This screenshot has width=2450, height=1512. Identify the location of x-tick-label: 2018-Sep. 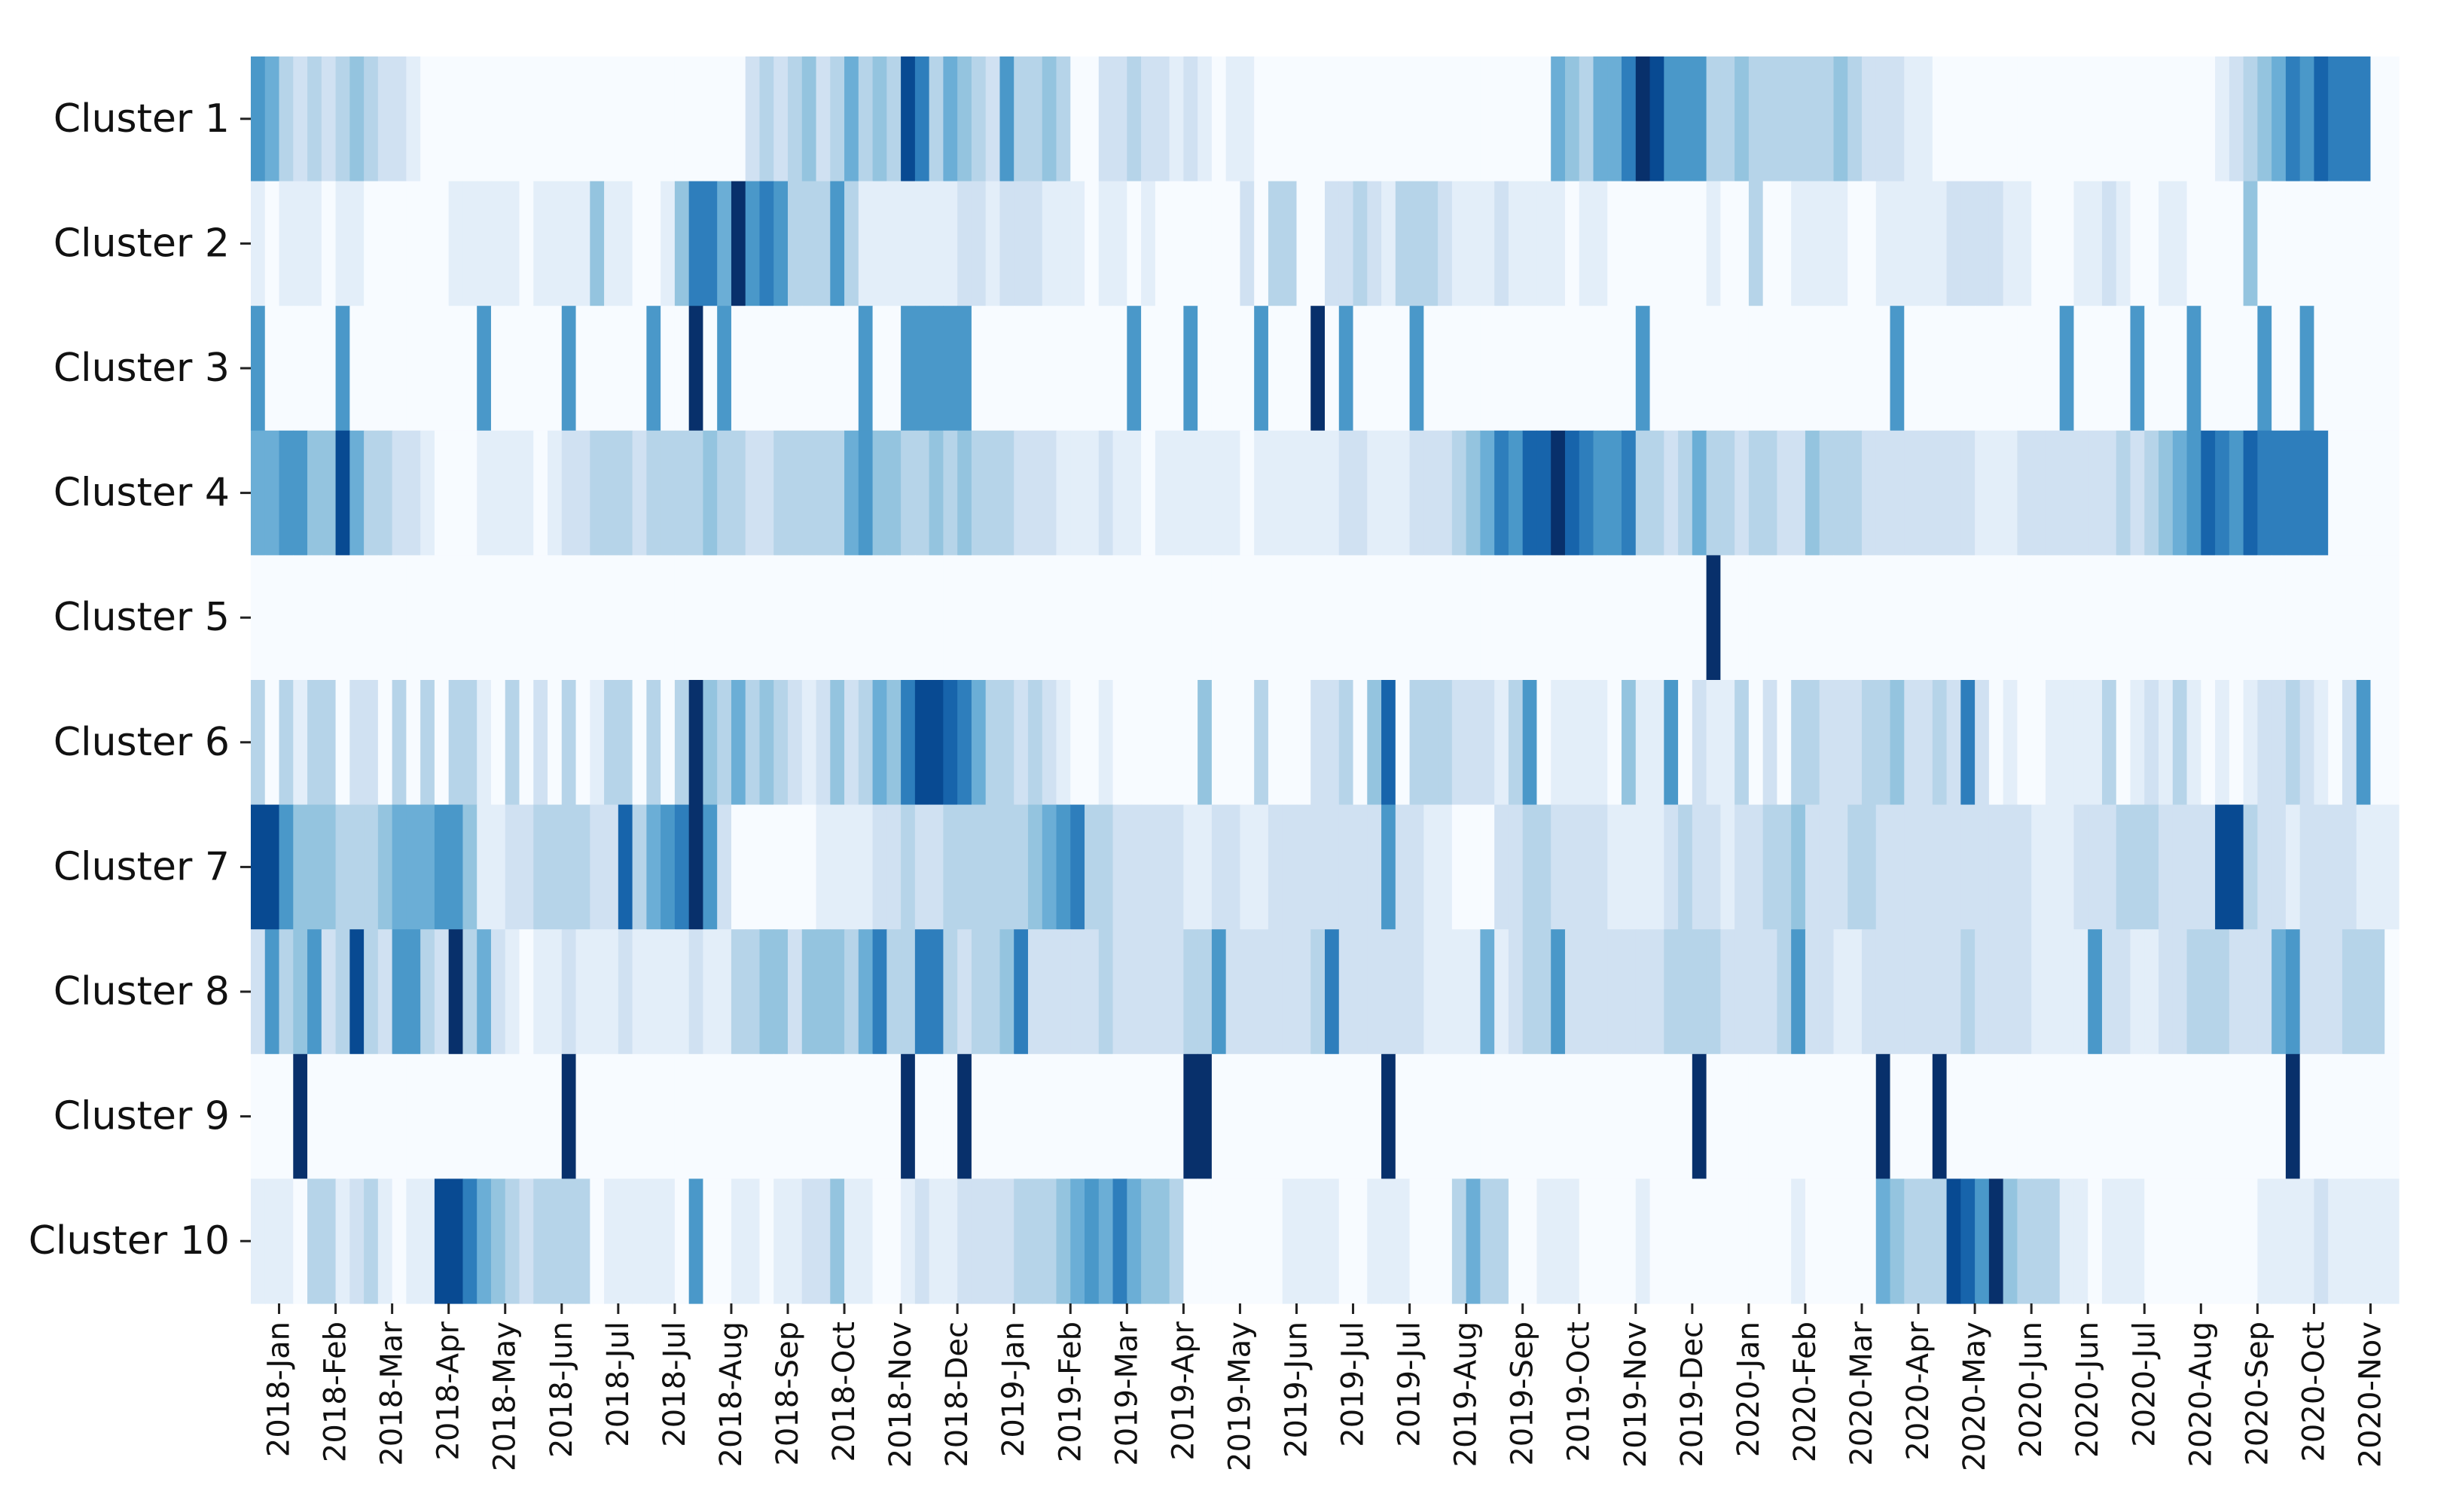
(788, 1394).